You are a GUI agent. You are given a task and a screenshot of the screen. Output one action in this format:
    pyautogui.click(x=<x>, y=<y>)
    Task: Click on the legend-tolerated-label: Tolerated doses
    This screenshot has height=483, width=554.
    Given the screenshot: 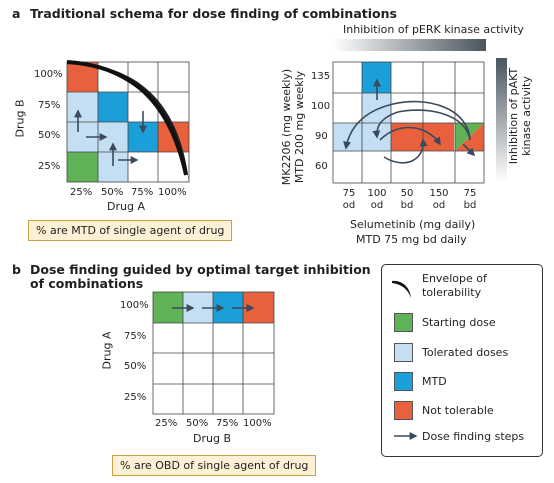 What is the action you would take?
    pyautogui.click(x=465, y=352)
    